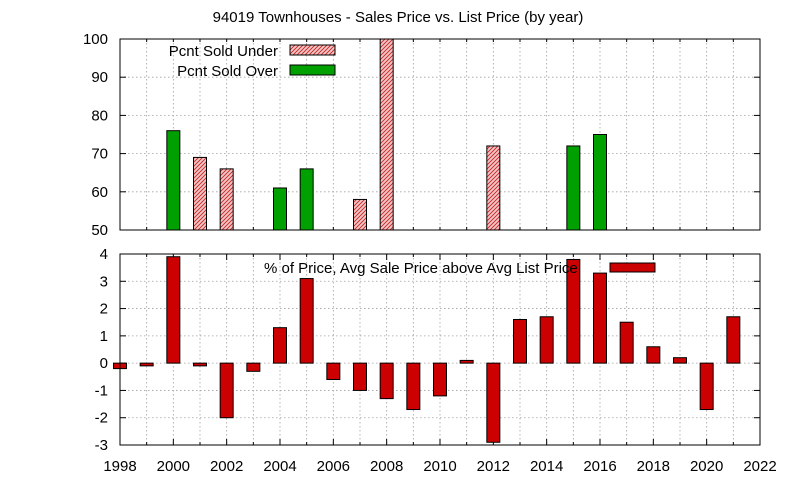 This screenshot has width=800, height=480. I want to click on bottom-bar-2005, so click(306, 321).